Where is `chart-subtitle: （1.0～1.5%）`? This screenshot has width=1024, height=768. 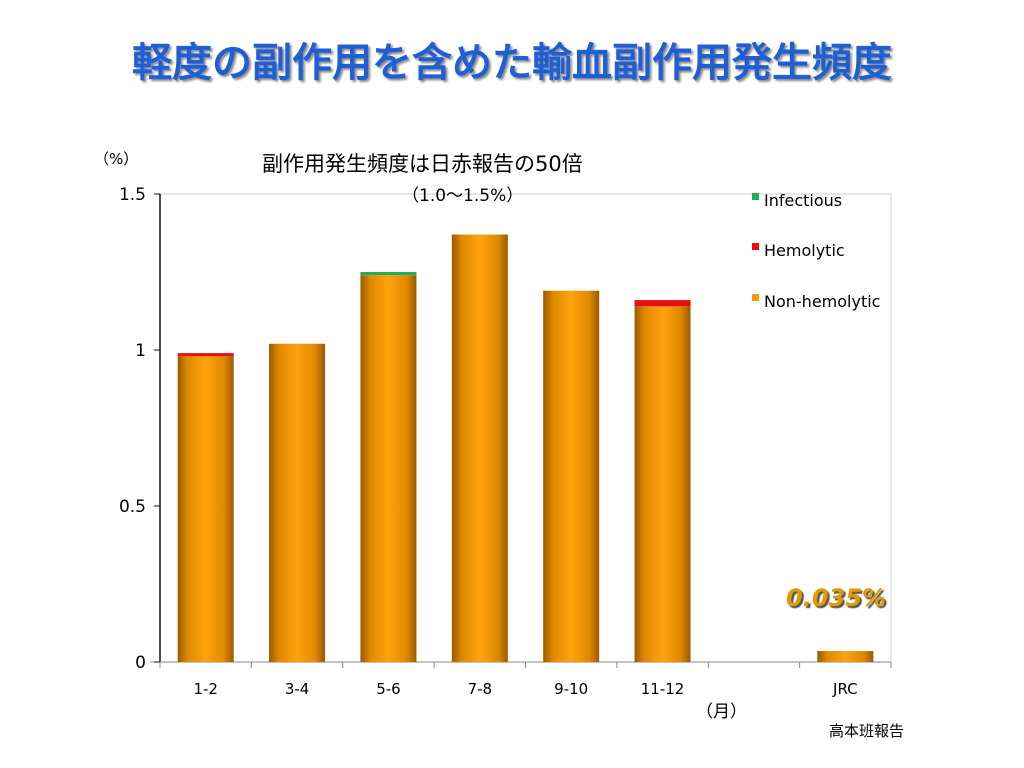
chart-subtitle: （1.0～1.5%） is located at coordinates (463, 196).